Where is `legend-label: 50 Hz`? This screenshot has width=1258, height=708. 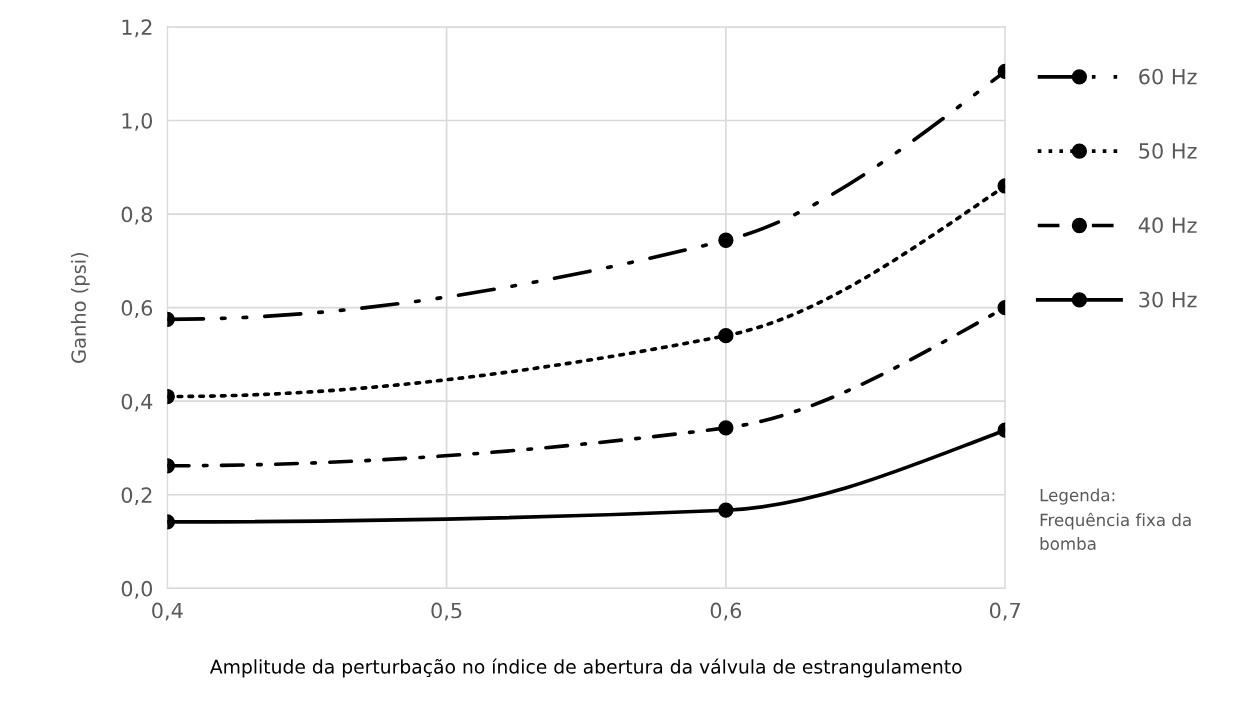 legend-label: 50 Hz is located at coordinates (1168, 151).